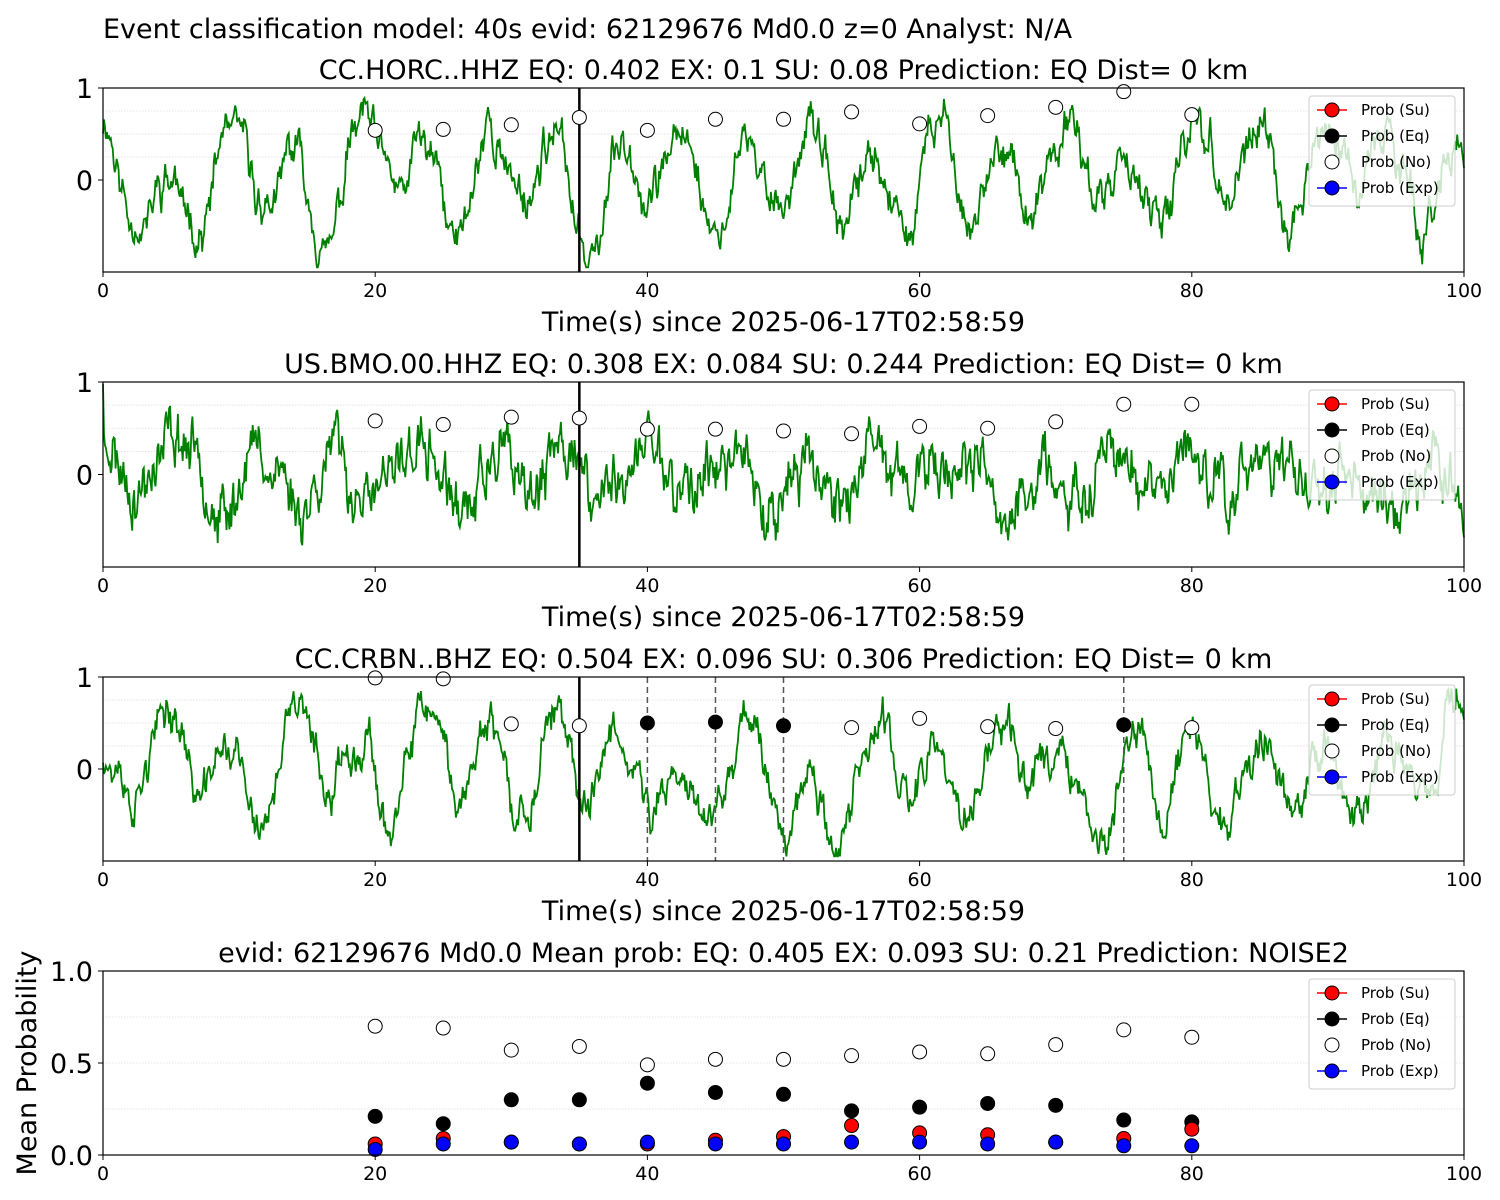 The height and width of the screenshot is (1200, 1500). What do you see at coordinates (71, 1064) in the screenshot?
I see `y-tick-label: 0.5` at bounding box center [71, 1064].